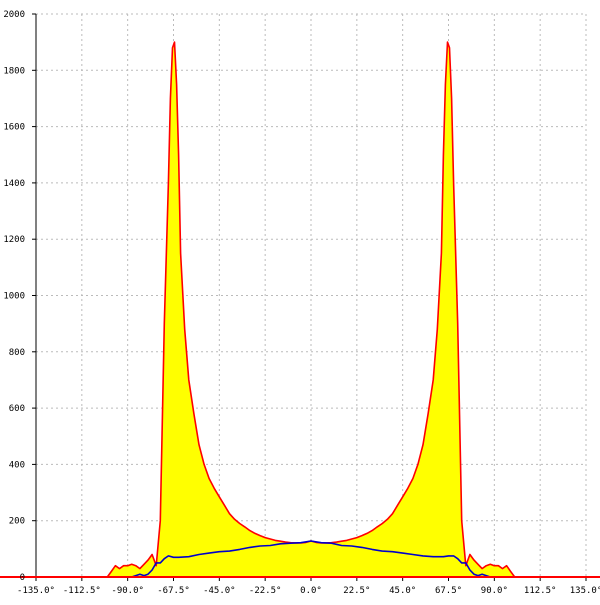 The width and height of the screenshot is (600, 605). I want to click on y-tick-label: 2000, so click(14, 15).